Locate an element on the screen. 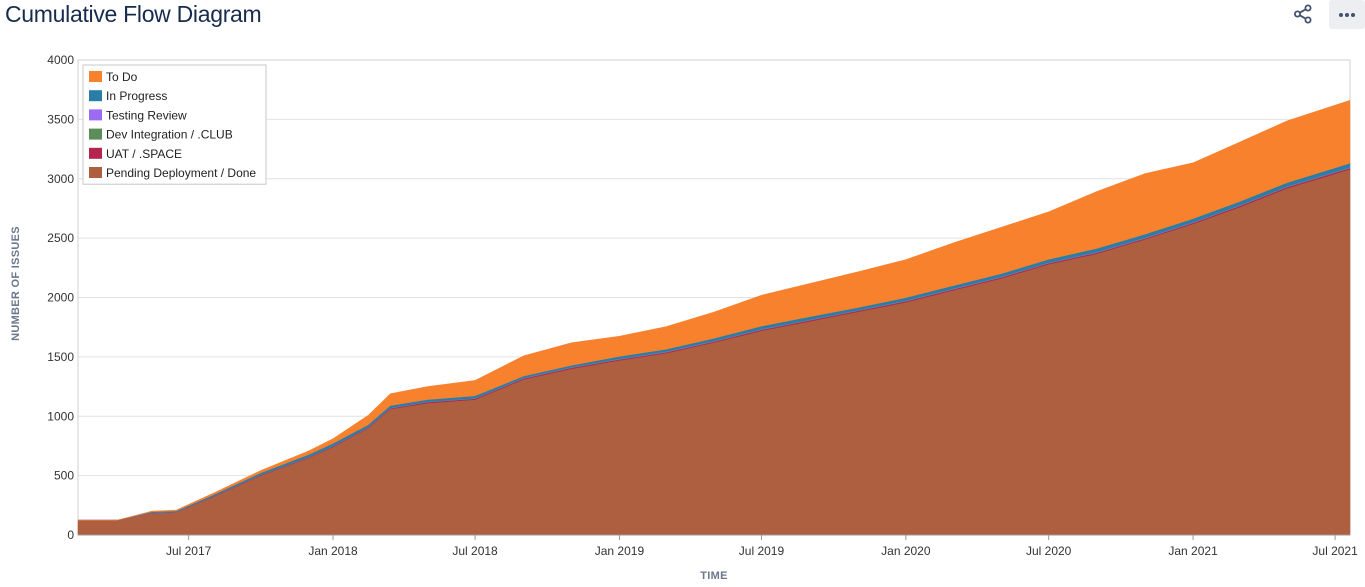  y-tick-label: 1500 is located at coordinates (60, 357).